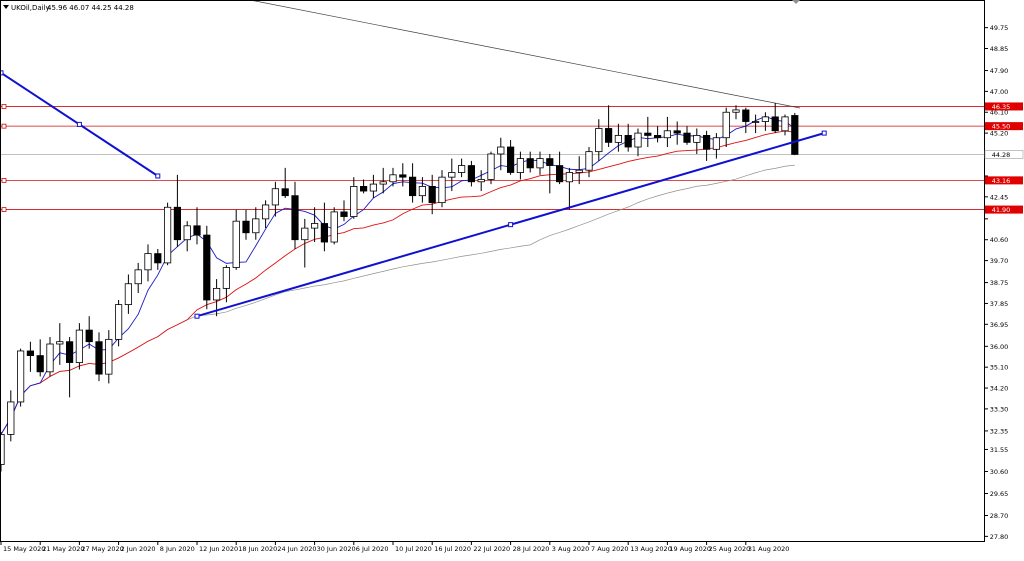 Image resolution: width=1024 pixels, height=561 pixels. What do you see at coordinates (999, 368) in the screenshot?
I see `y-tick-label: 35.10` at bounding box center [999, 368].